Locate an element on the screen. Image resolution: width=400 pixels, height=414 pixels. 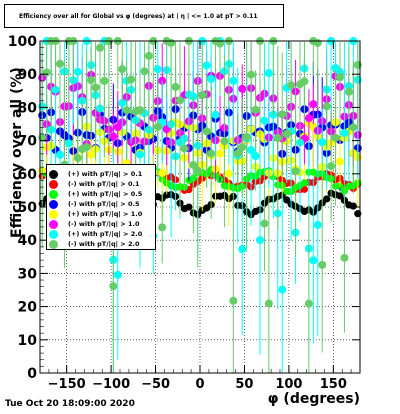
legend-entry: (+) with pT/|q| > 1.0 is located at coordinates (95, 214).